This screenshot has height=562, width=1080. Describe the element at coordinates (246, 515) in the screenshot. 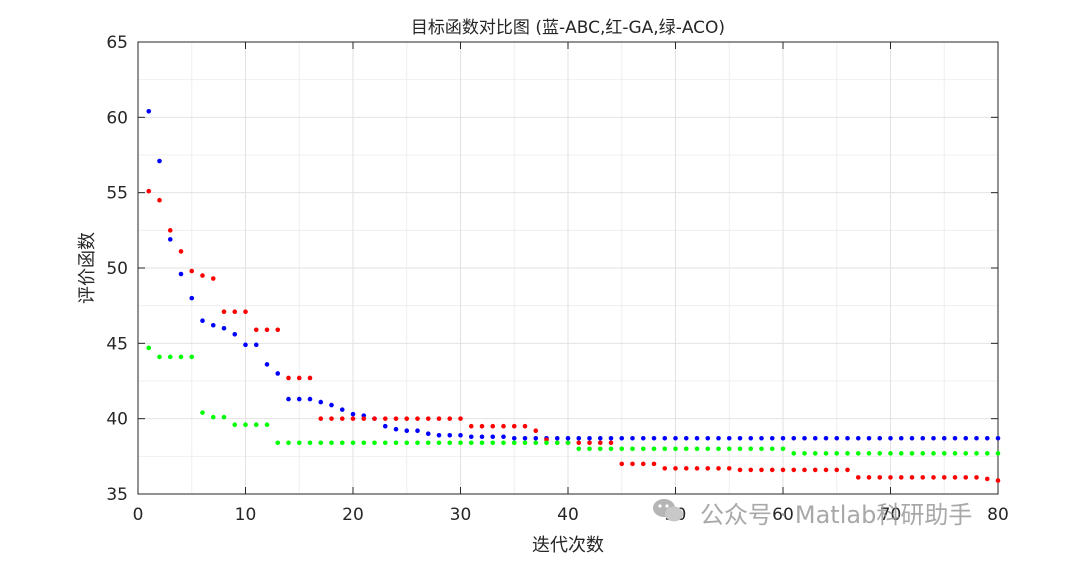

I see `x-tick-label: 10` at that location.